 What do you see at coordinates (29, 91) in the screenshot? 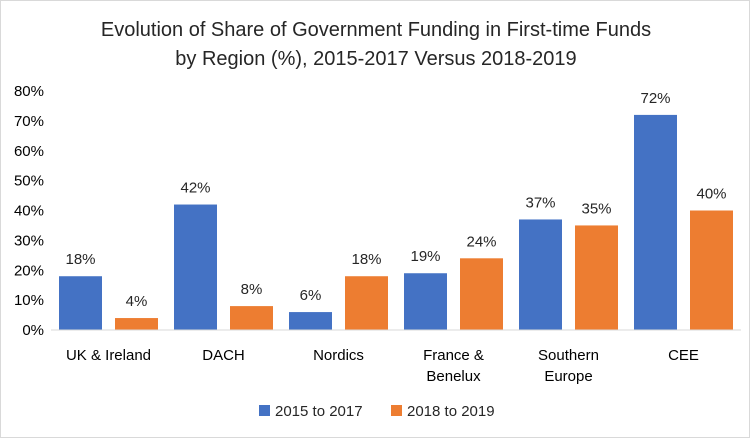
I see `y-tick-label: 80%` at bounding box center [29, 91].